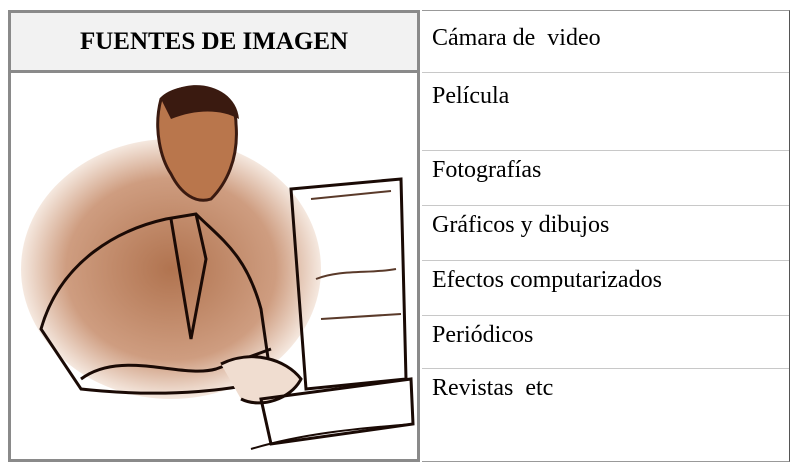 This screenshot has width=800, height=469. Describe the element at coordinates (605, 112) in the screenshot. I see `item: Película` at that location.